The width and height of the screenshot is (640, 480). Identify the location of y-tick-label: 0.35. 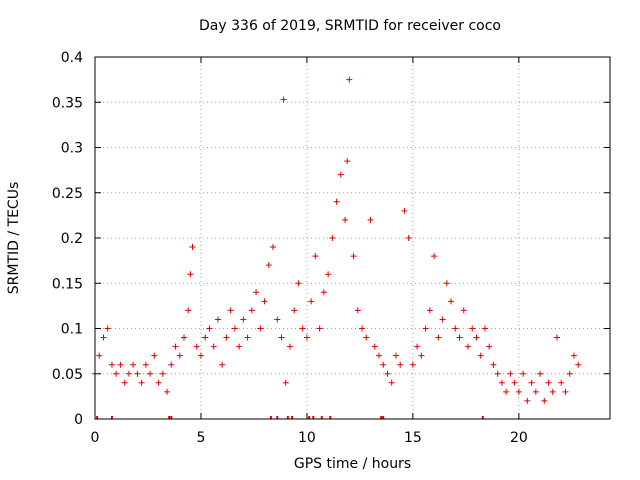
(67, 103).